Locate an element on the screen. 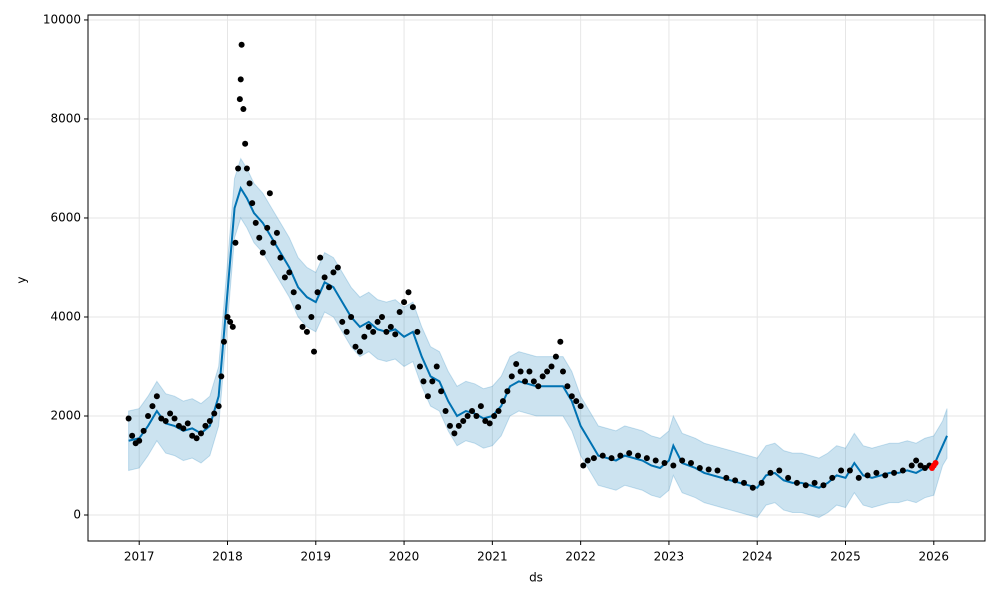 This screenshot has width=1000, height=604. x-tick-label: 2026 is located at coordinates (934, 557).